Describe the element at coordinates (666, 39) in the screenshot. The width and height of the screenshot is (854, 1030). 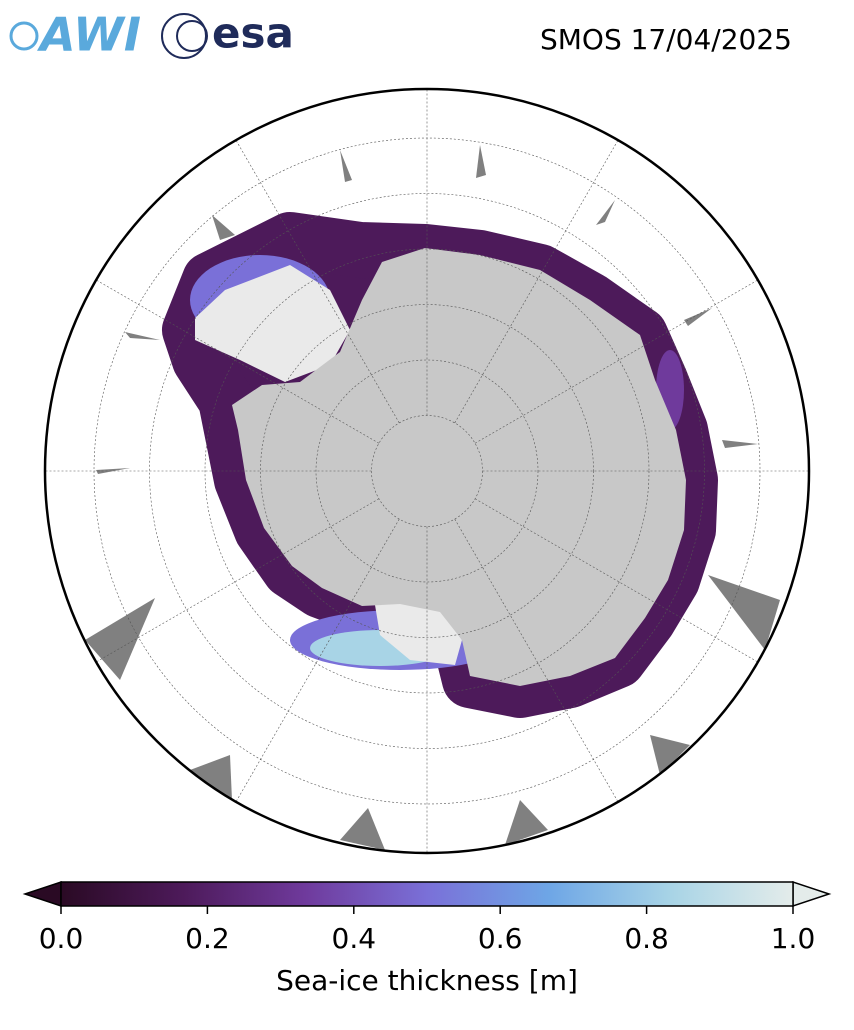
I see `map-title: SMOS 17/04/2025` at that location.